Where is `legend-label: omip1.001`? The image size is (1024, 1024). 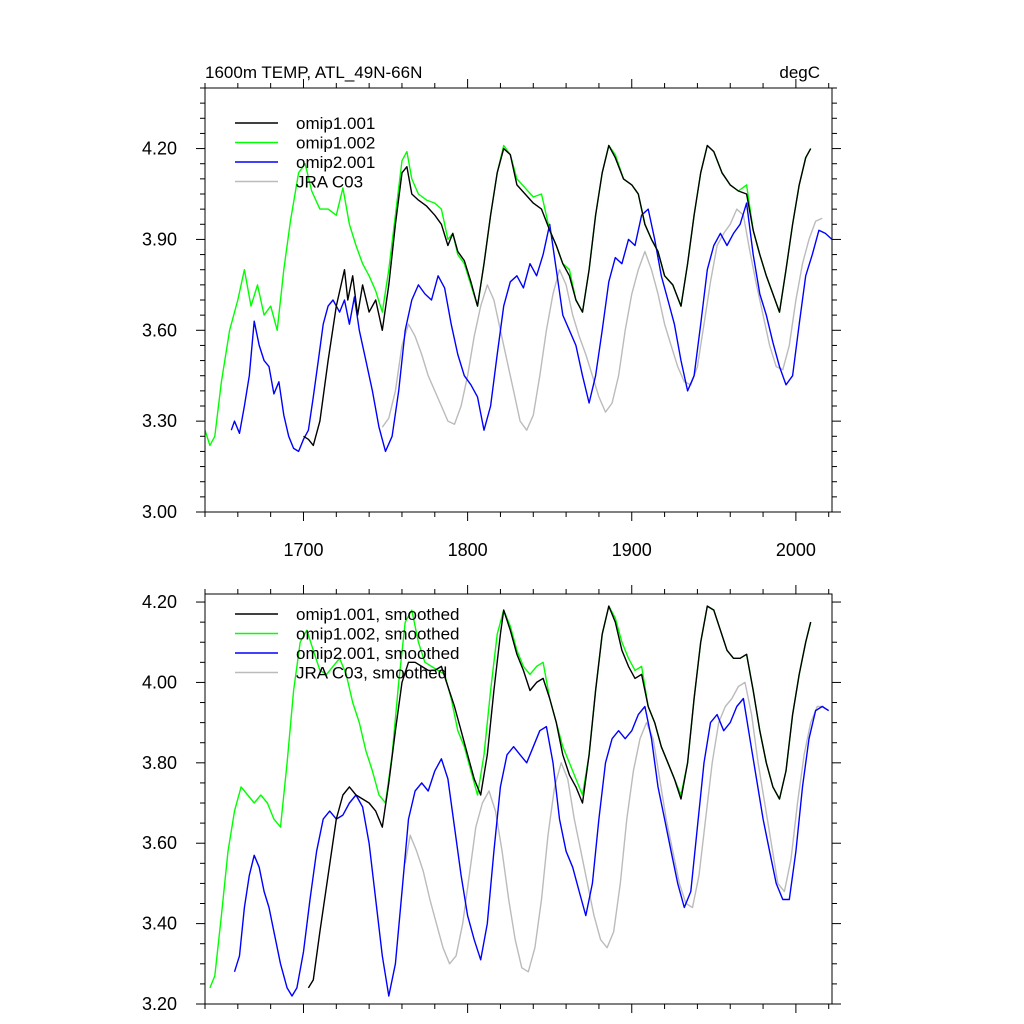 legend-label: omip1.001 is located at coordinates (335, 123).